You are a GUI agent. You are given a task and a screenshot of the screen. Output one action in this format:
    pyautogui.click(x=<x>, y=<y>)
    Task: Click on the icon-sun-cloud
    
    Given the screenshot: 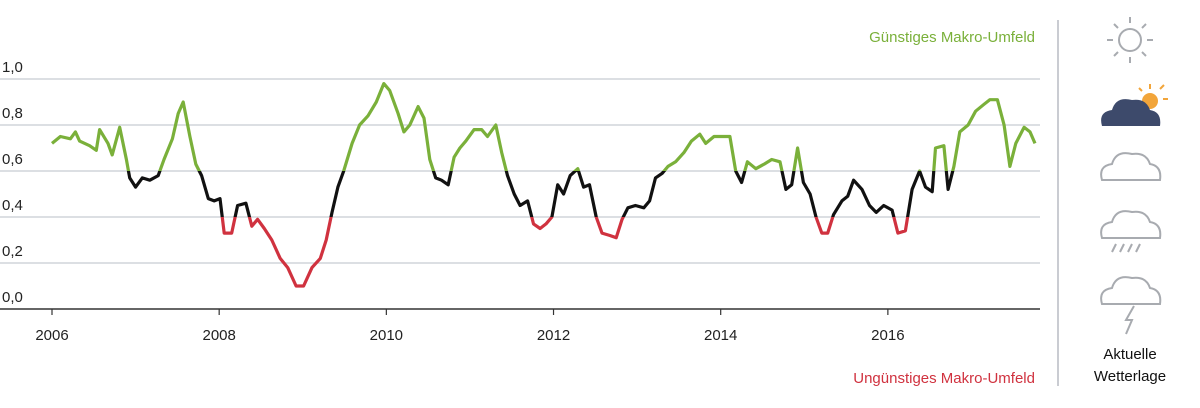 What is the action you would take?
    pyautogui.click(x=1134, y=105)
    